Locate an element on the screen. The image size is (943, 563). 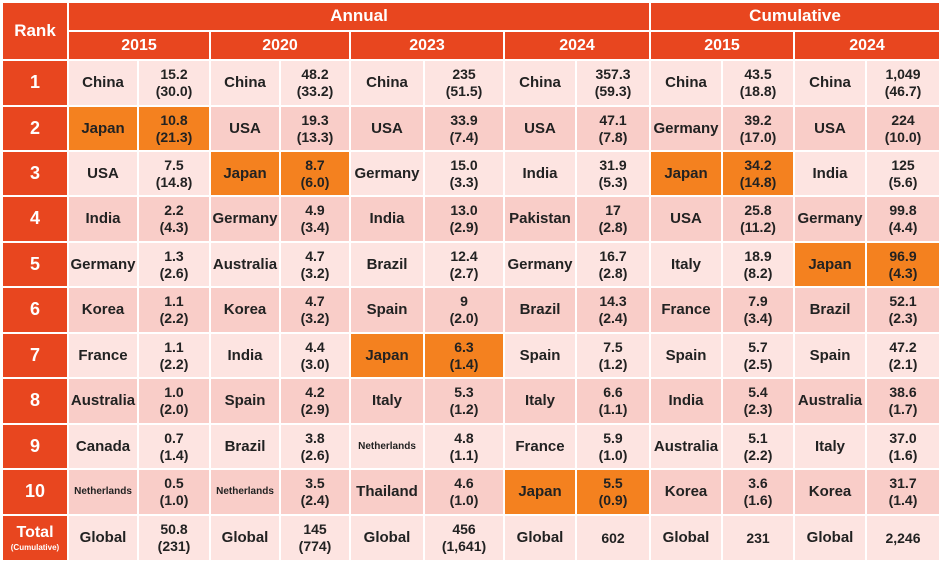
value-cell: 357.3 (59.3) is located at coordinates (613, 83).